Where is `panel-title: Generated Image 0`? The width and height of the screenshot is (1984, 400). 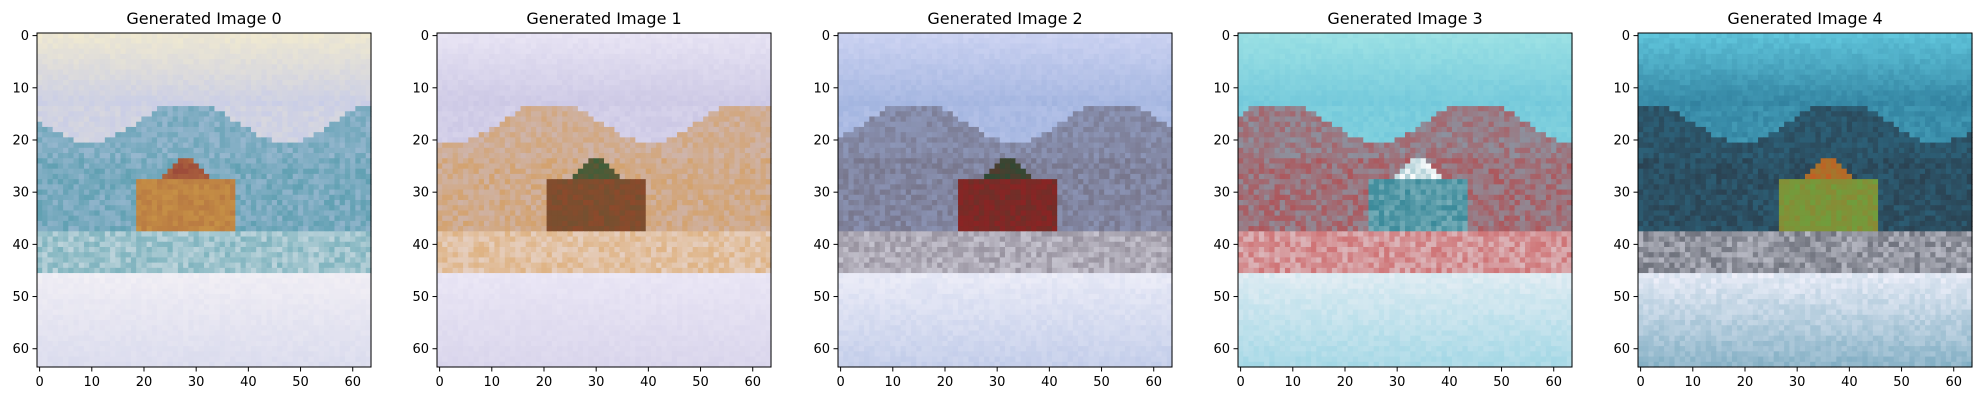
panel-title: Generated Image 0 is located at coordinates (203, 18).